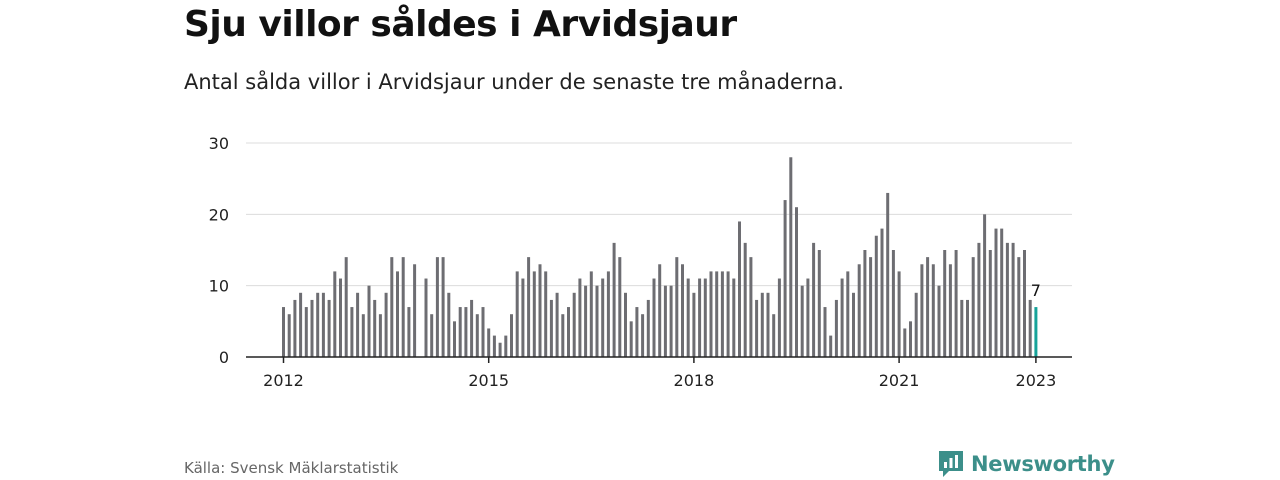  I want to click on newsworthy-logo-icon, so click(951, 464).